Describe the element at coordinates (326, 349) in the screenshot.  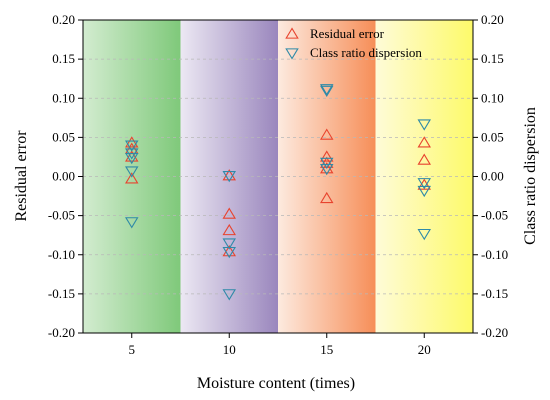
I see `x-tick-label: 15` at that location.